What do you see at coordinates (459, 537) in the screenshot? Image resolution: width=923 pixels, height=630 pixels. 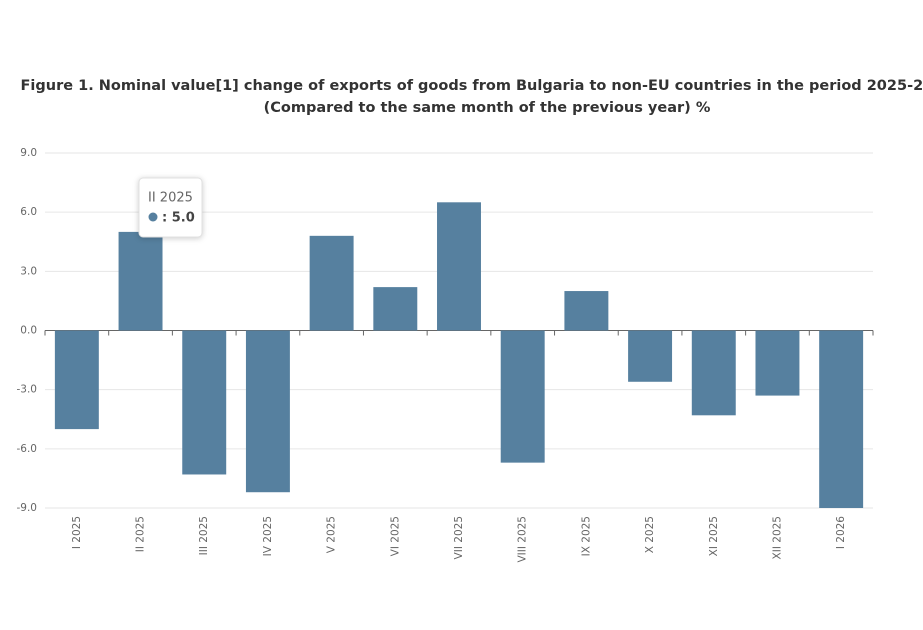 I see `x-tick-label: VII 2025` at bounding box center [459, 537].